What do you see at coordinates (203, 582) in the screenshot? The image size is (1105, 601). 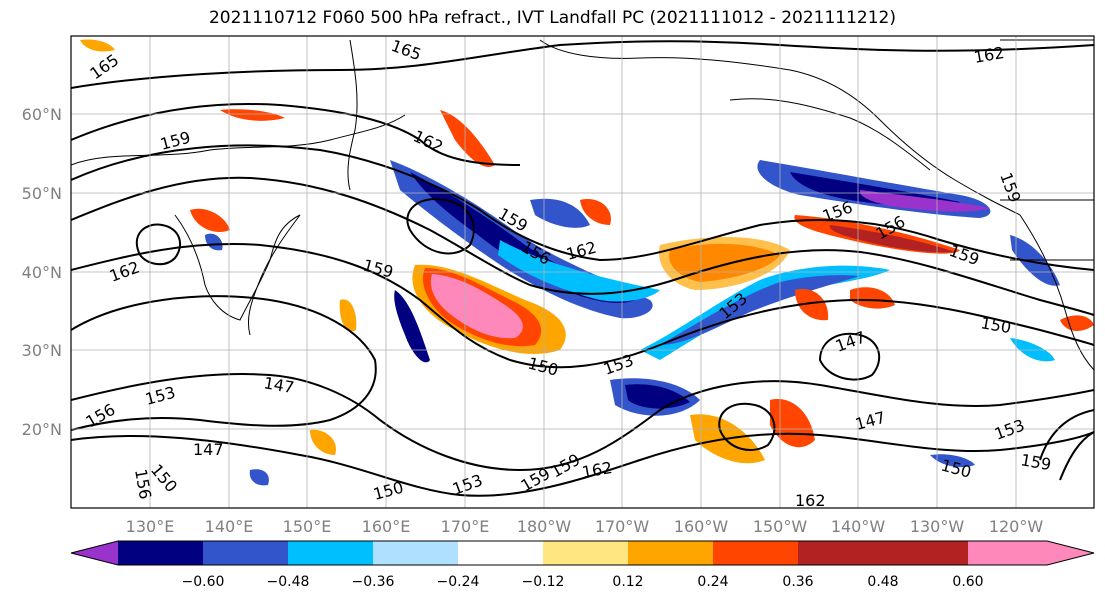 I see `colorbar-tick-label: −0.60` at bounding box center [203, 582].